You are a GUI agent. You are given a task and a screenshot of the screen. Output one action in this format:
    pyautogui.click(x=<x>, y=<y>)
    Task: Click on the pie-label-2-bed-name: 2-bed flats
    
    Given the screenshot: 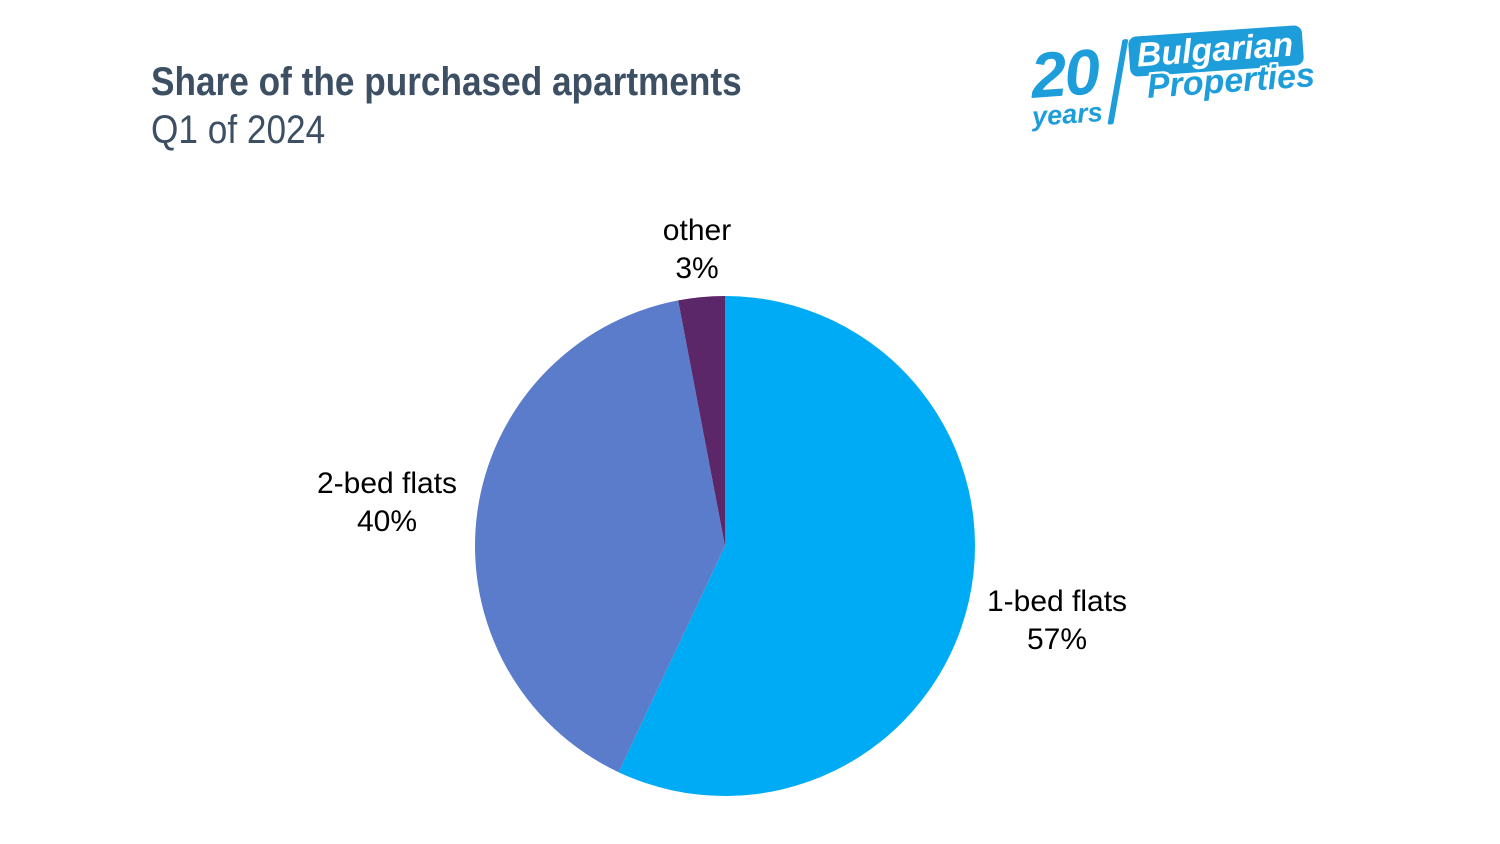 What is the action you would take?
    pyautogui.click(x=387, y=483)
    